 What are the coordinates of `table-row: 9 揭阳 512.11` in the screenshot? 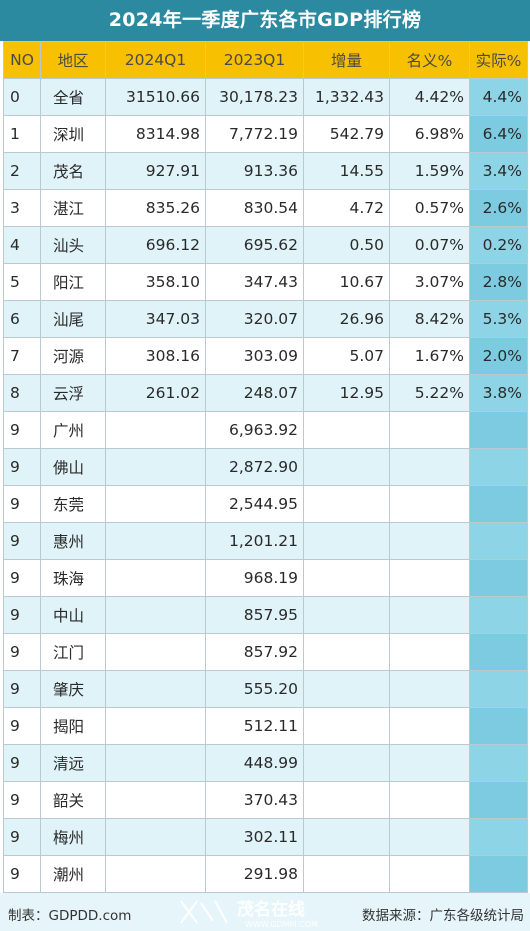 It's located at (265, 726).